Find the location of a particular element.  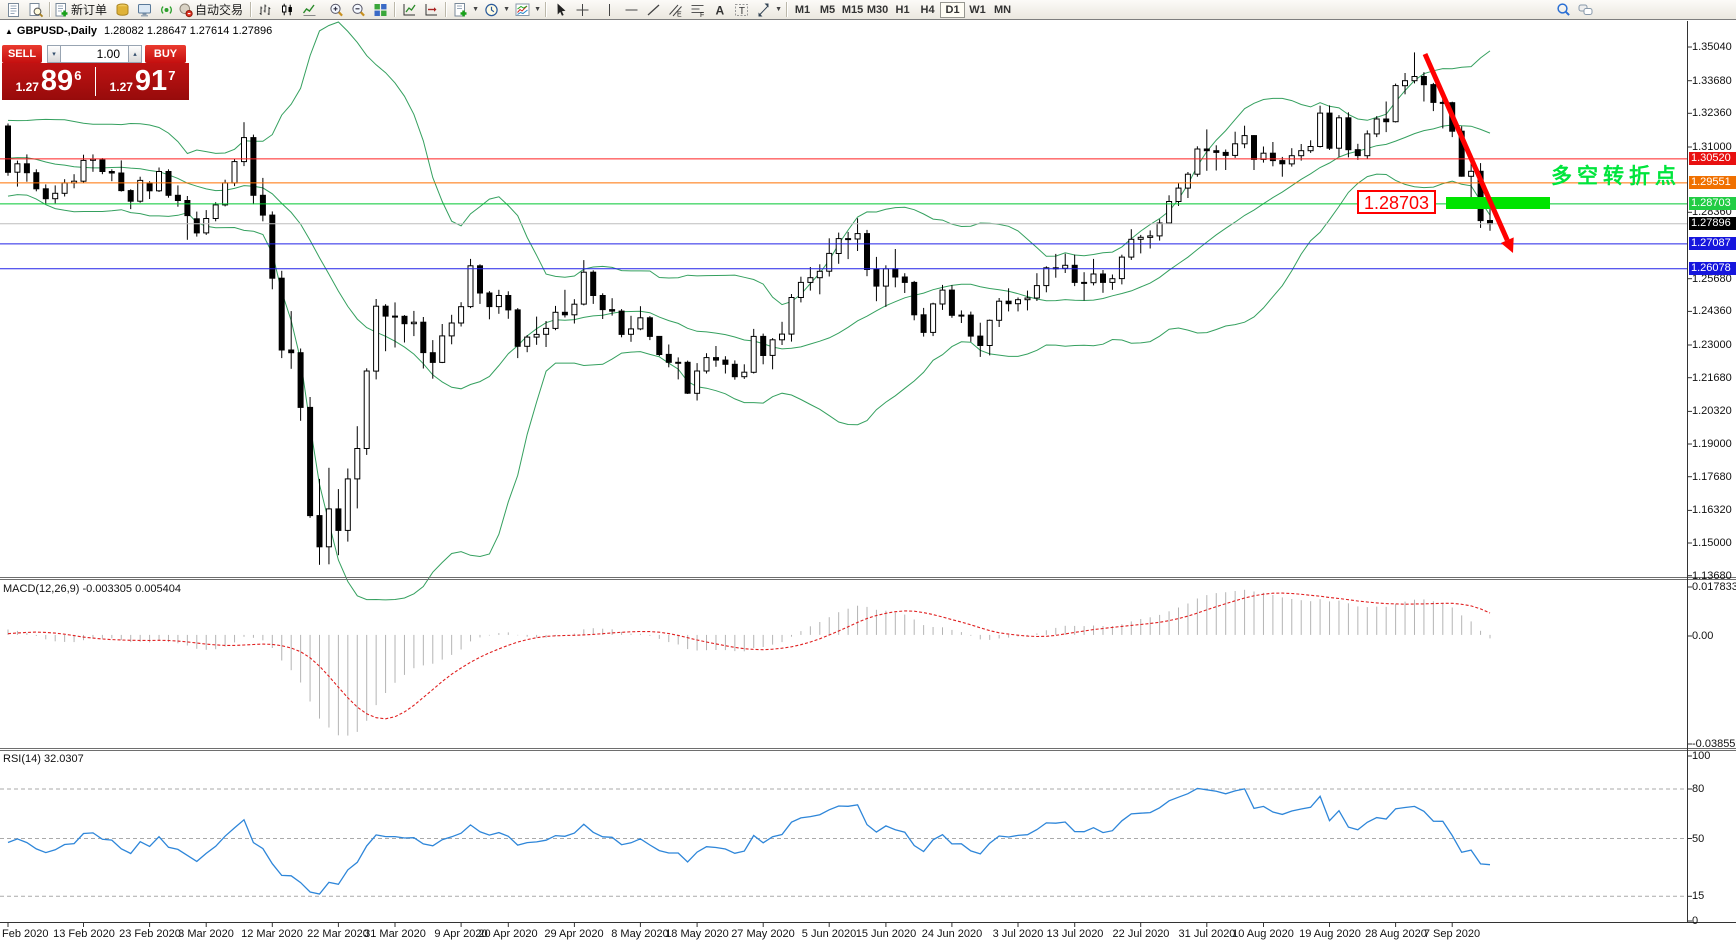

timeframe-H4: H4 is located at coordinates (927, 9).